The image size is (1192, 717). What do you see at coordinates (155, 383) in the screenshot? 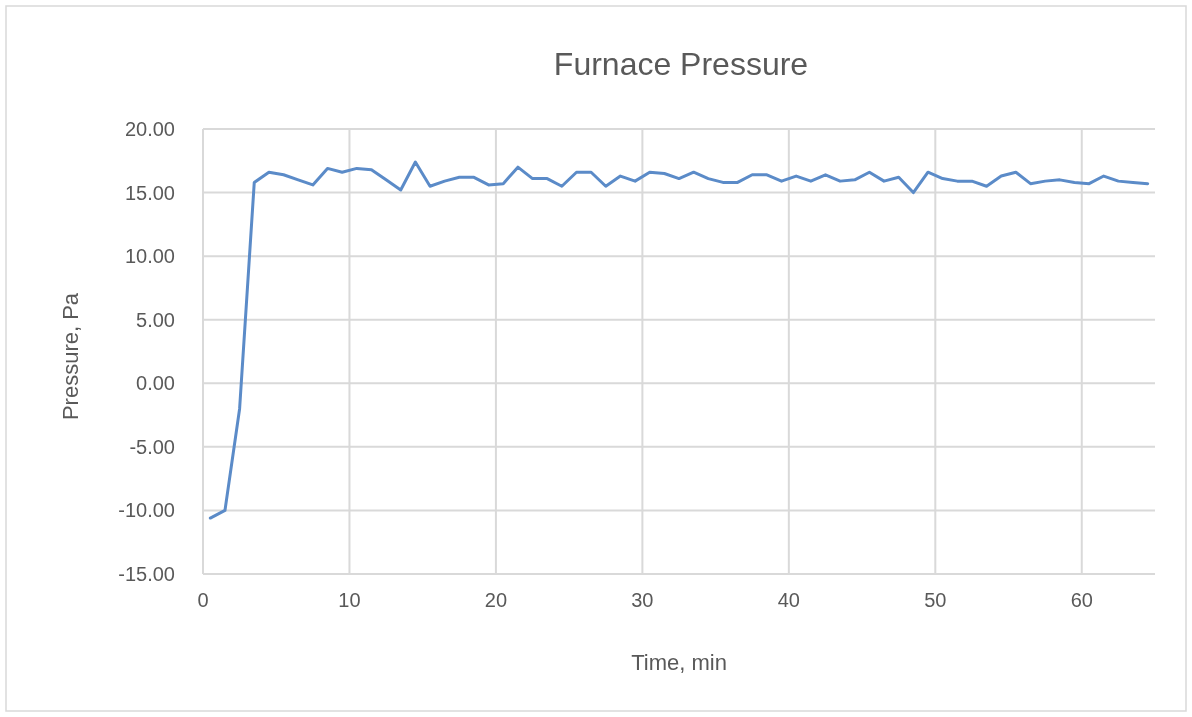
I see `y-tick-label: 0.00` at bounding box center [155, 383].